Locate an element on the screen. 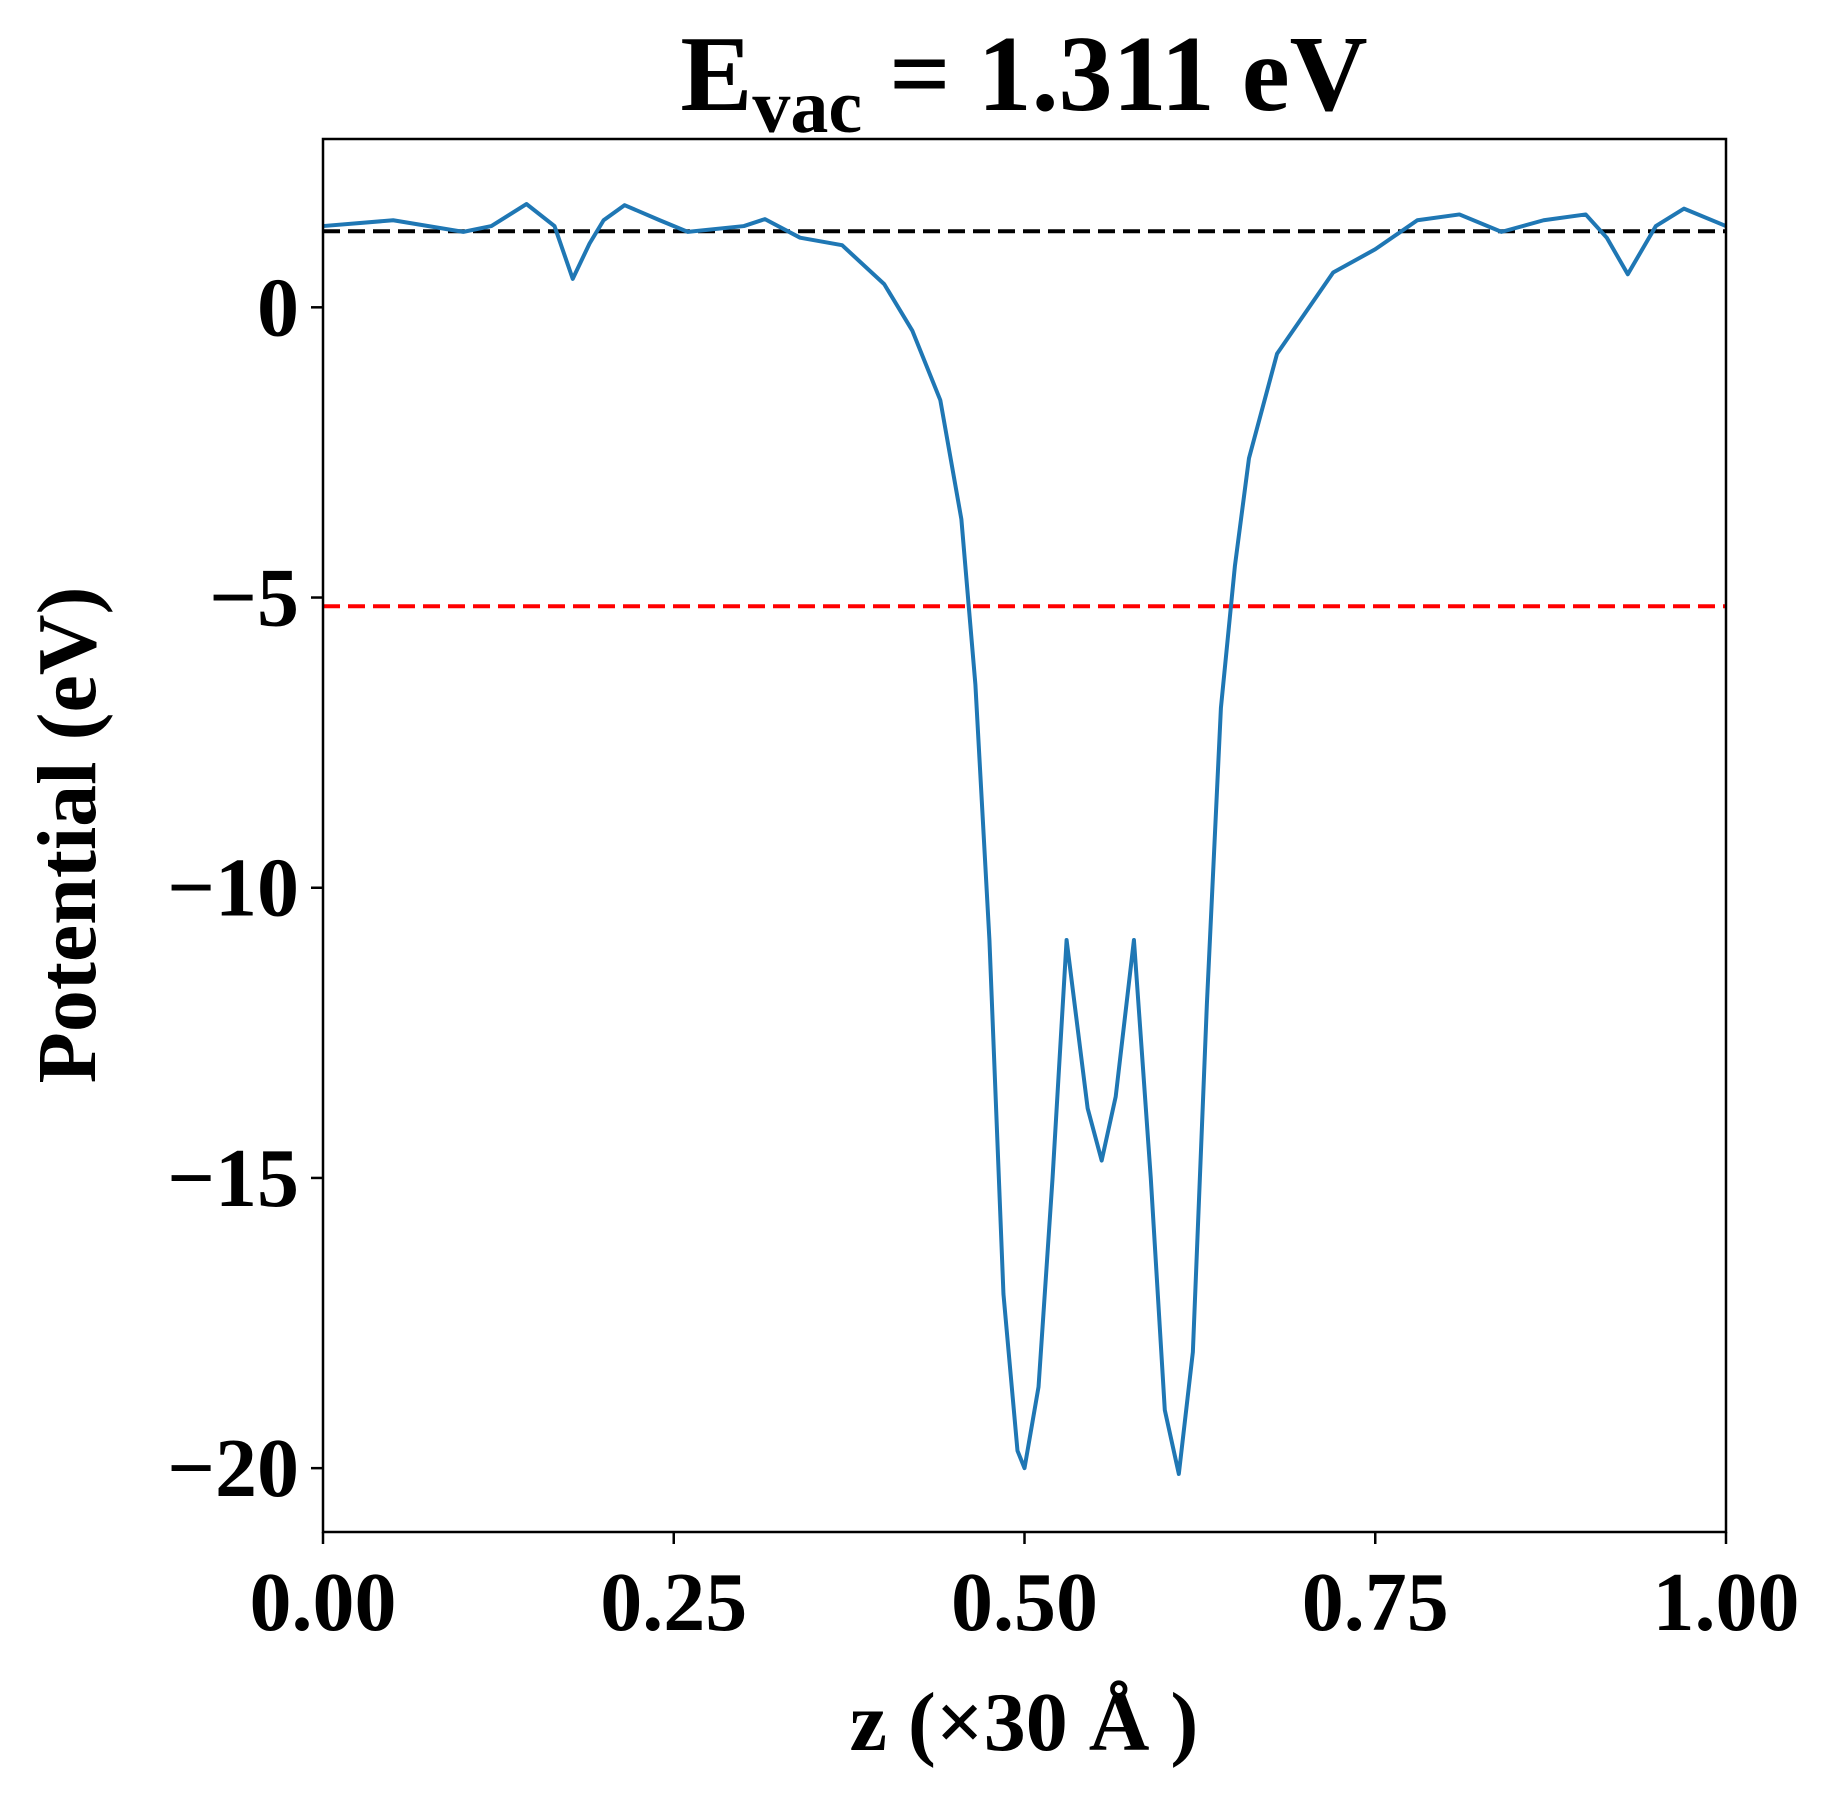 This screenshot has height=1794, width=1833. x-tick-label: 1.00 is located at coordinates (1726, 1602).